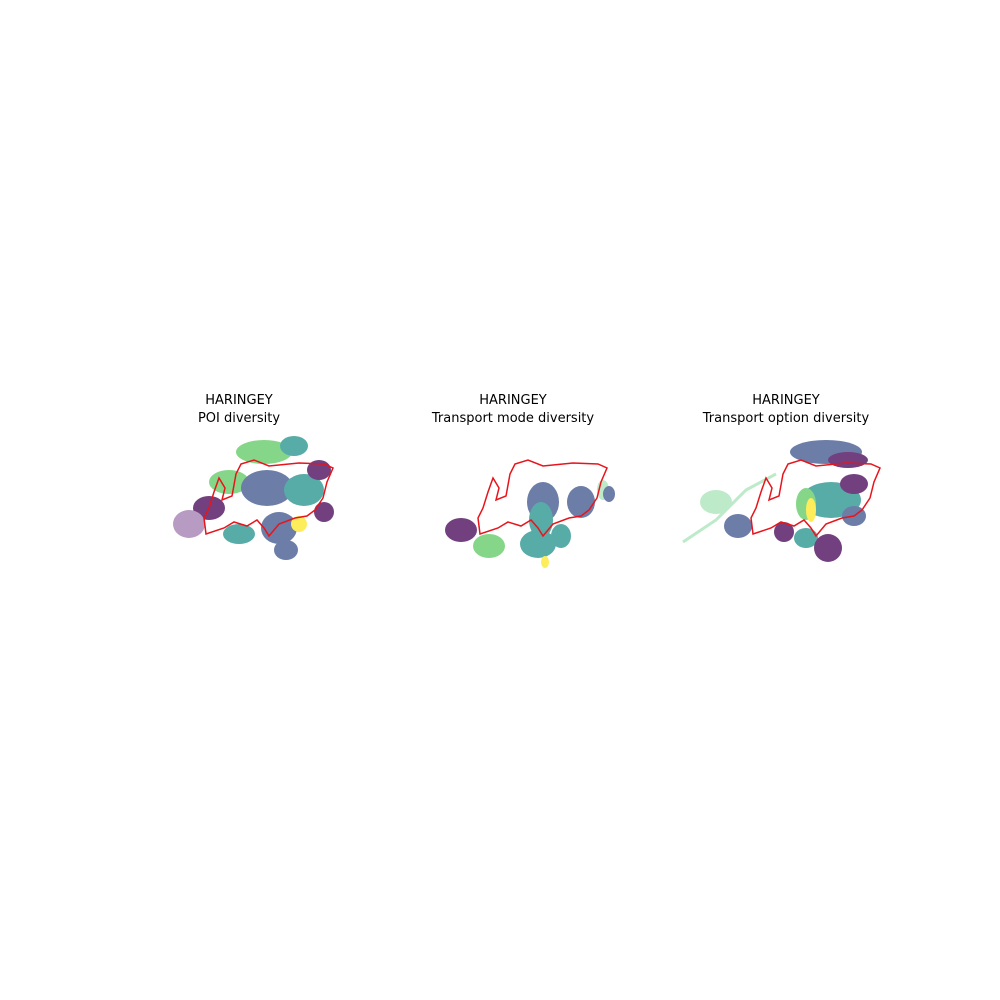  I want to click on map-panel-transport-mode-diversity: HARINGEY Transport mode diversity, so click(513, 490).